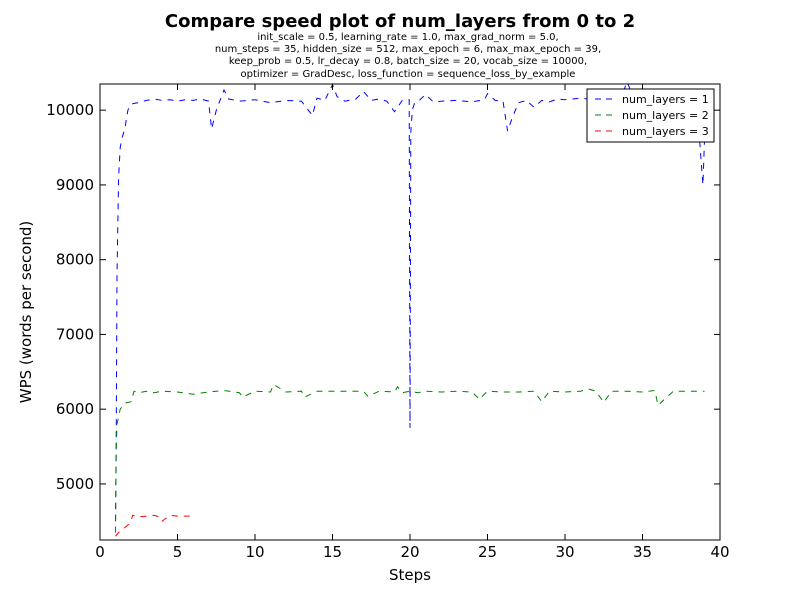  What do you see at coordinates (409, 552) in the screenshot?
I see `x-tick-label: 20` at bounding box center [409, 552].